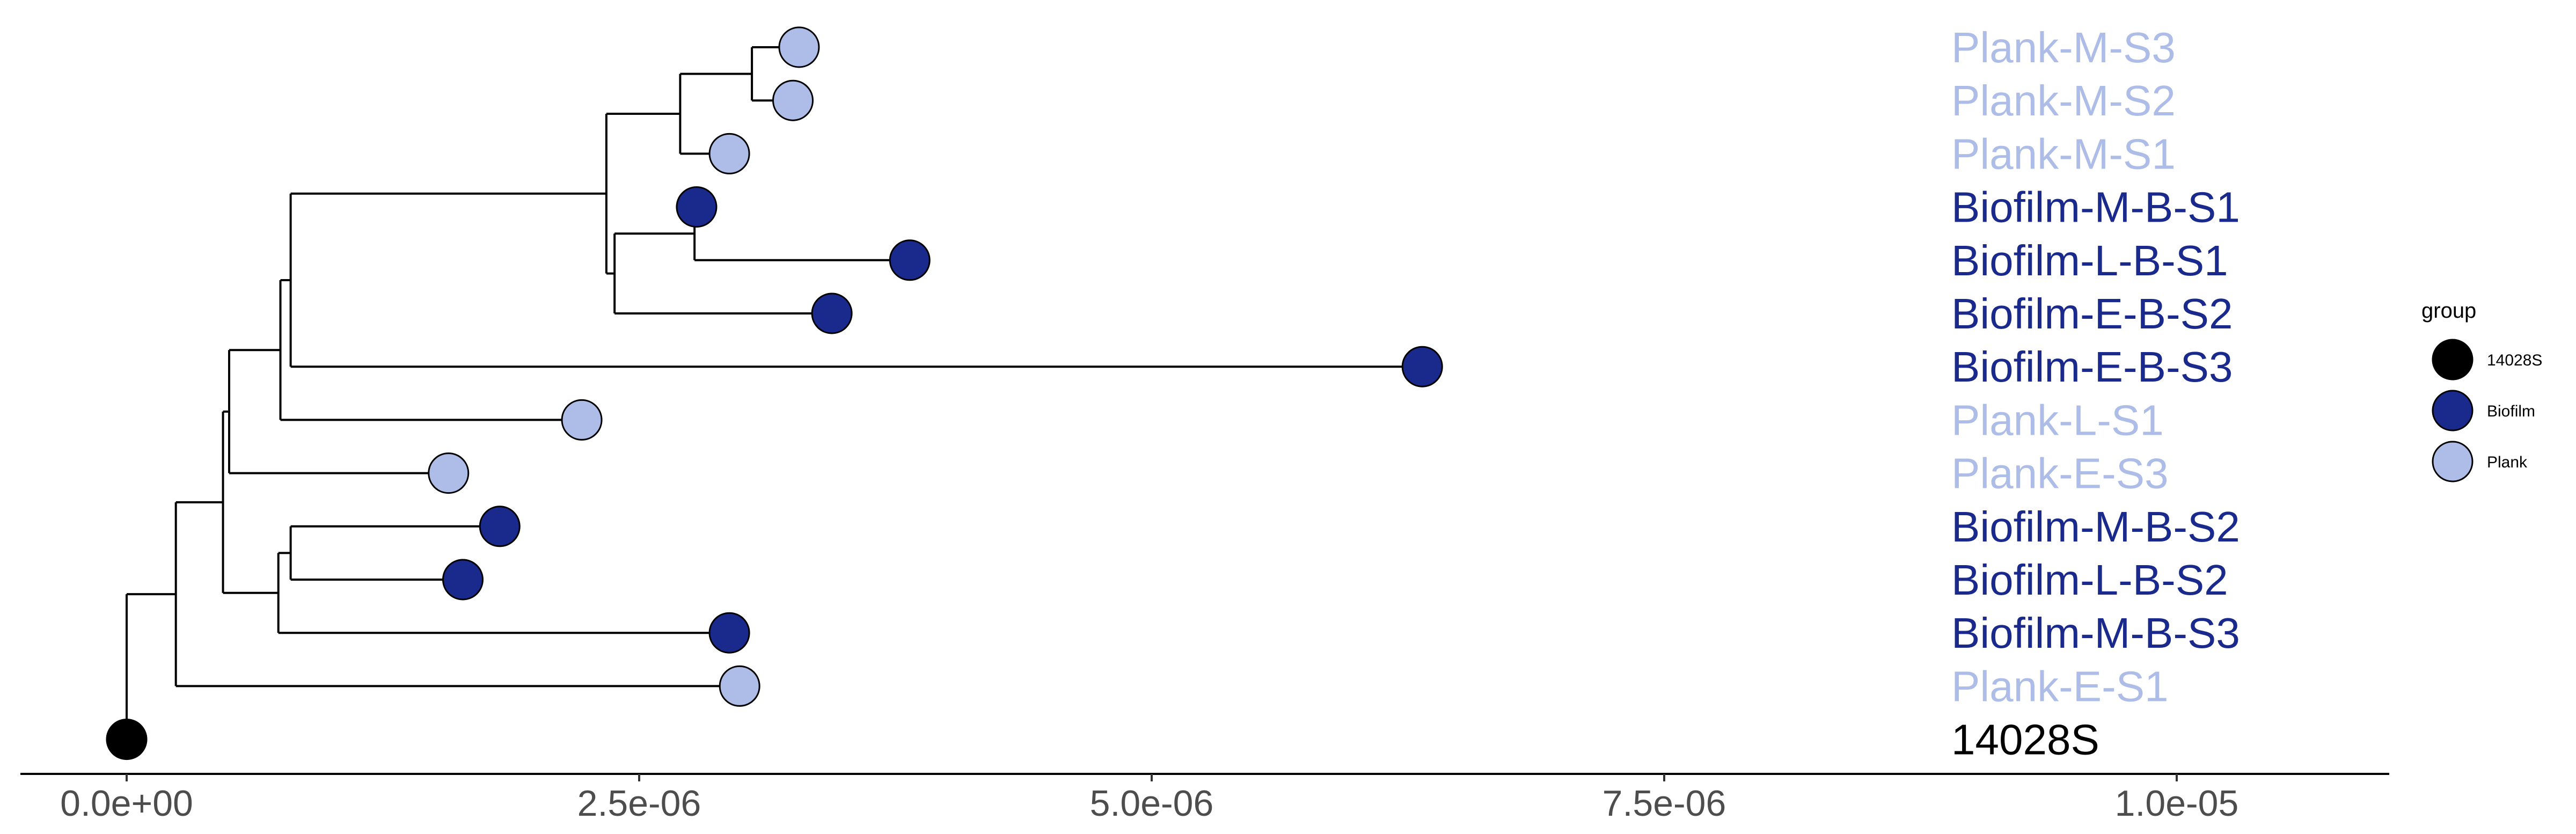 This screenshot has width=2576, height=834. I want to click on tip-label: Plank-E-S3, so click(2060, 474).